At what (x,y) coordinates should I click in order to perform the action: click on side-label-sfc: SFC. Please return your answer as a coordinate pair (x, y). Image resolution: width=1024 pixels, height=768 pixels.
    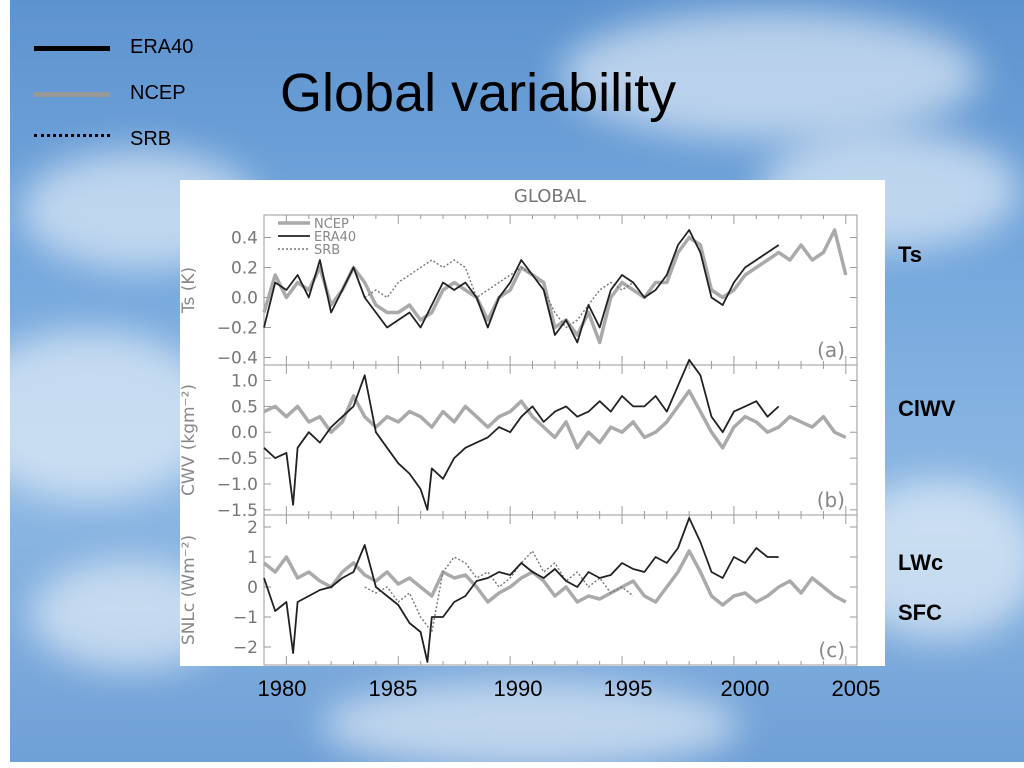
    Looking at the image, I should click on (920, 612).